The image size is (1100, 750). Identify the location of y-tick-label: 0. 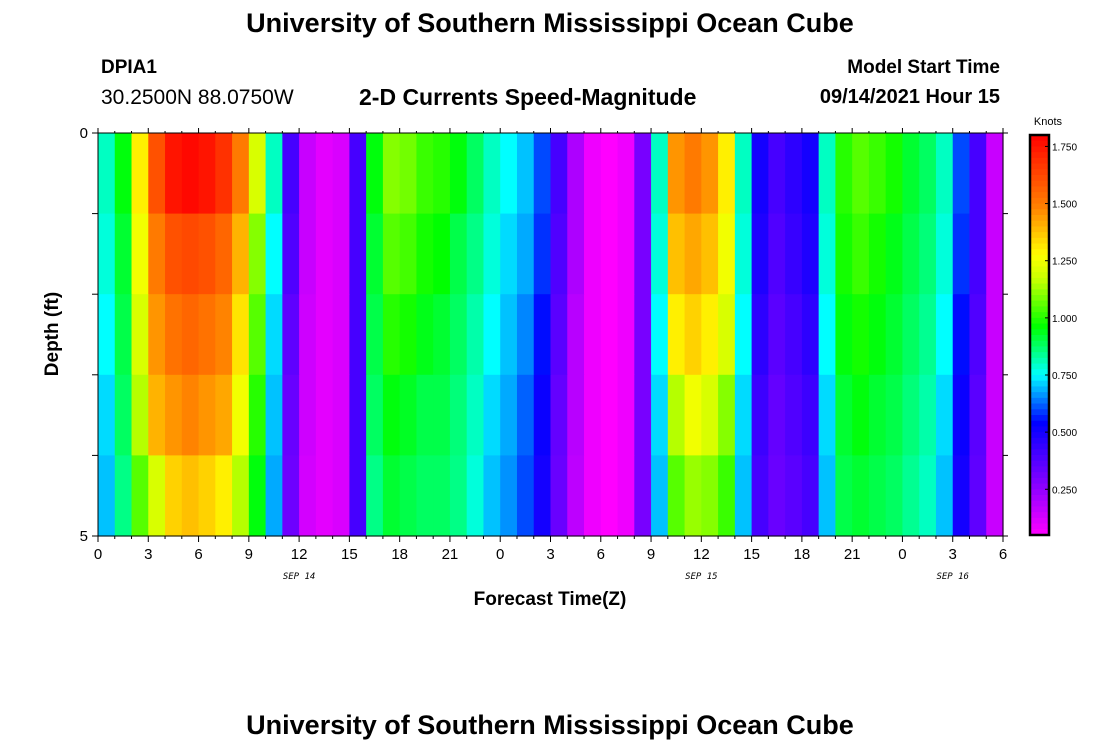
(84, 133).